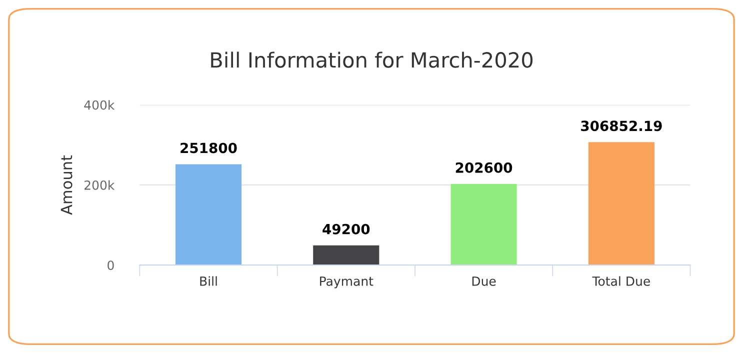 The height and width of the screenshot is (353, 743). Describe the element at coordinates (346, 229) in the screenshot. I see `data-label: 49200` at that location.